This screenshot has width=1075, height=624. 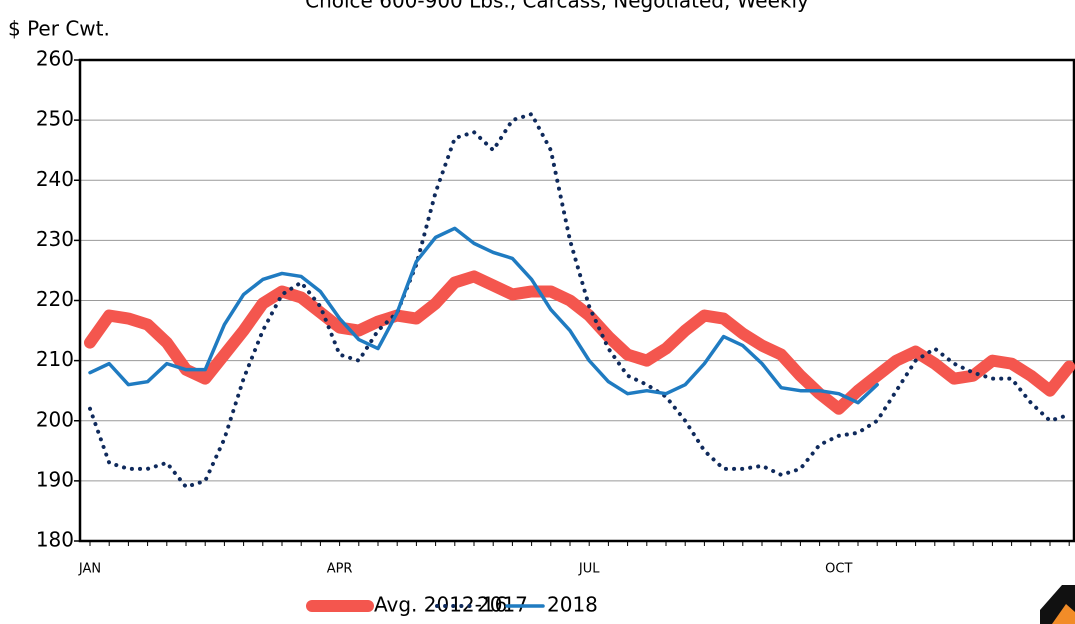 What do you see at coordinates (340, 569) in the screenshot?
I see `x-tick-label: APR` at bounding box center [340, 569].